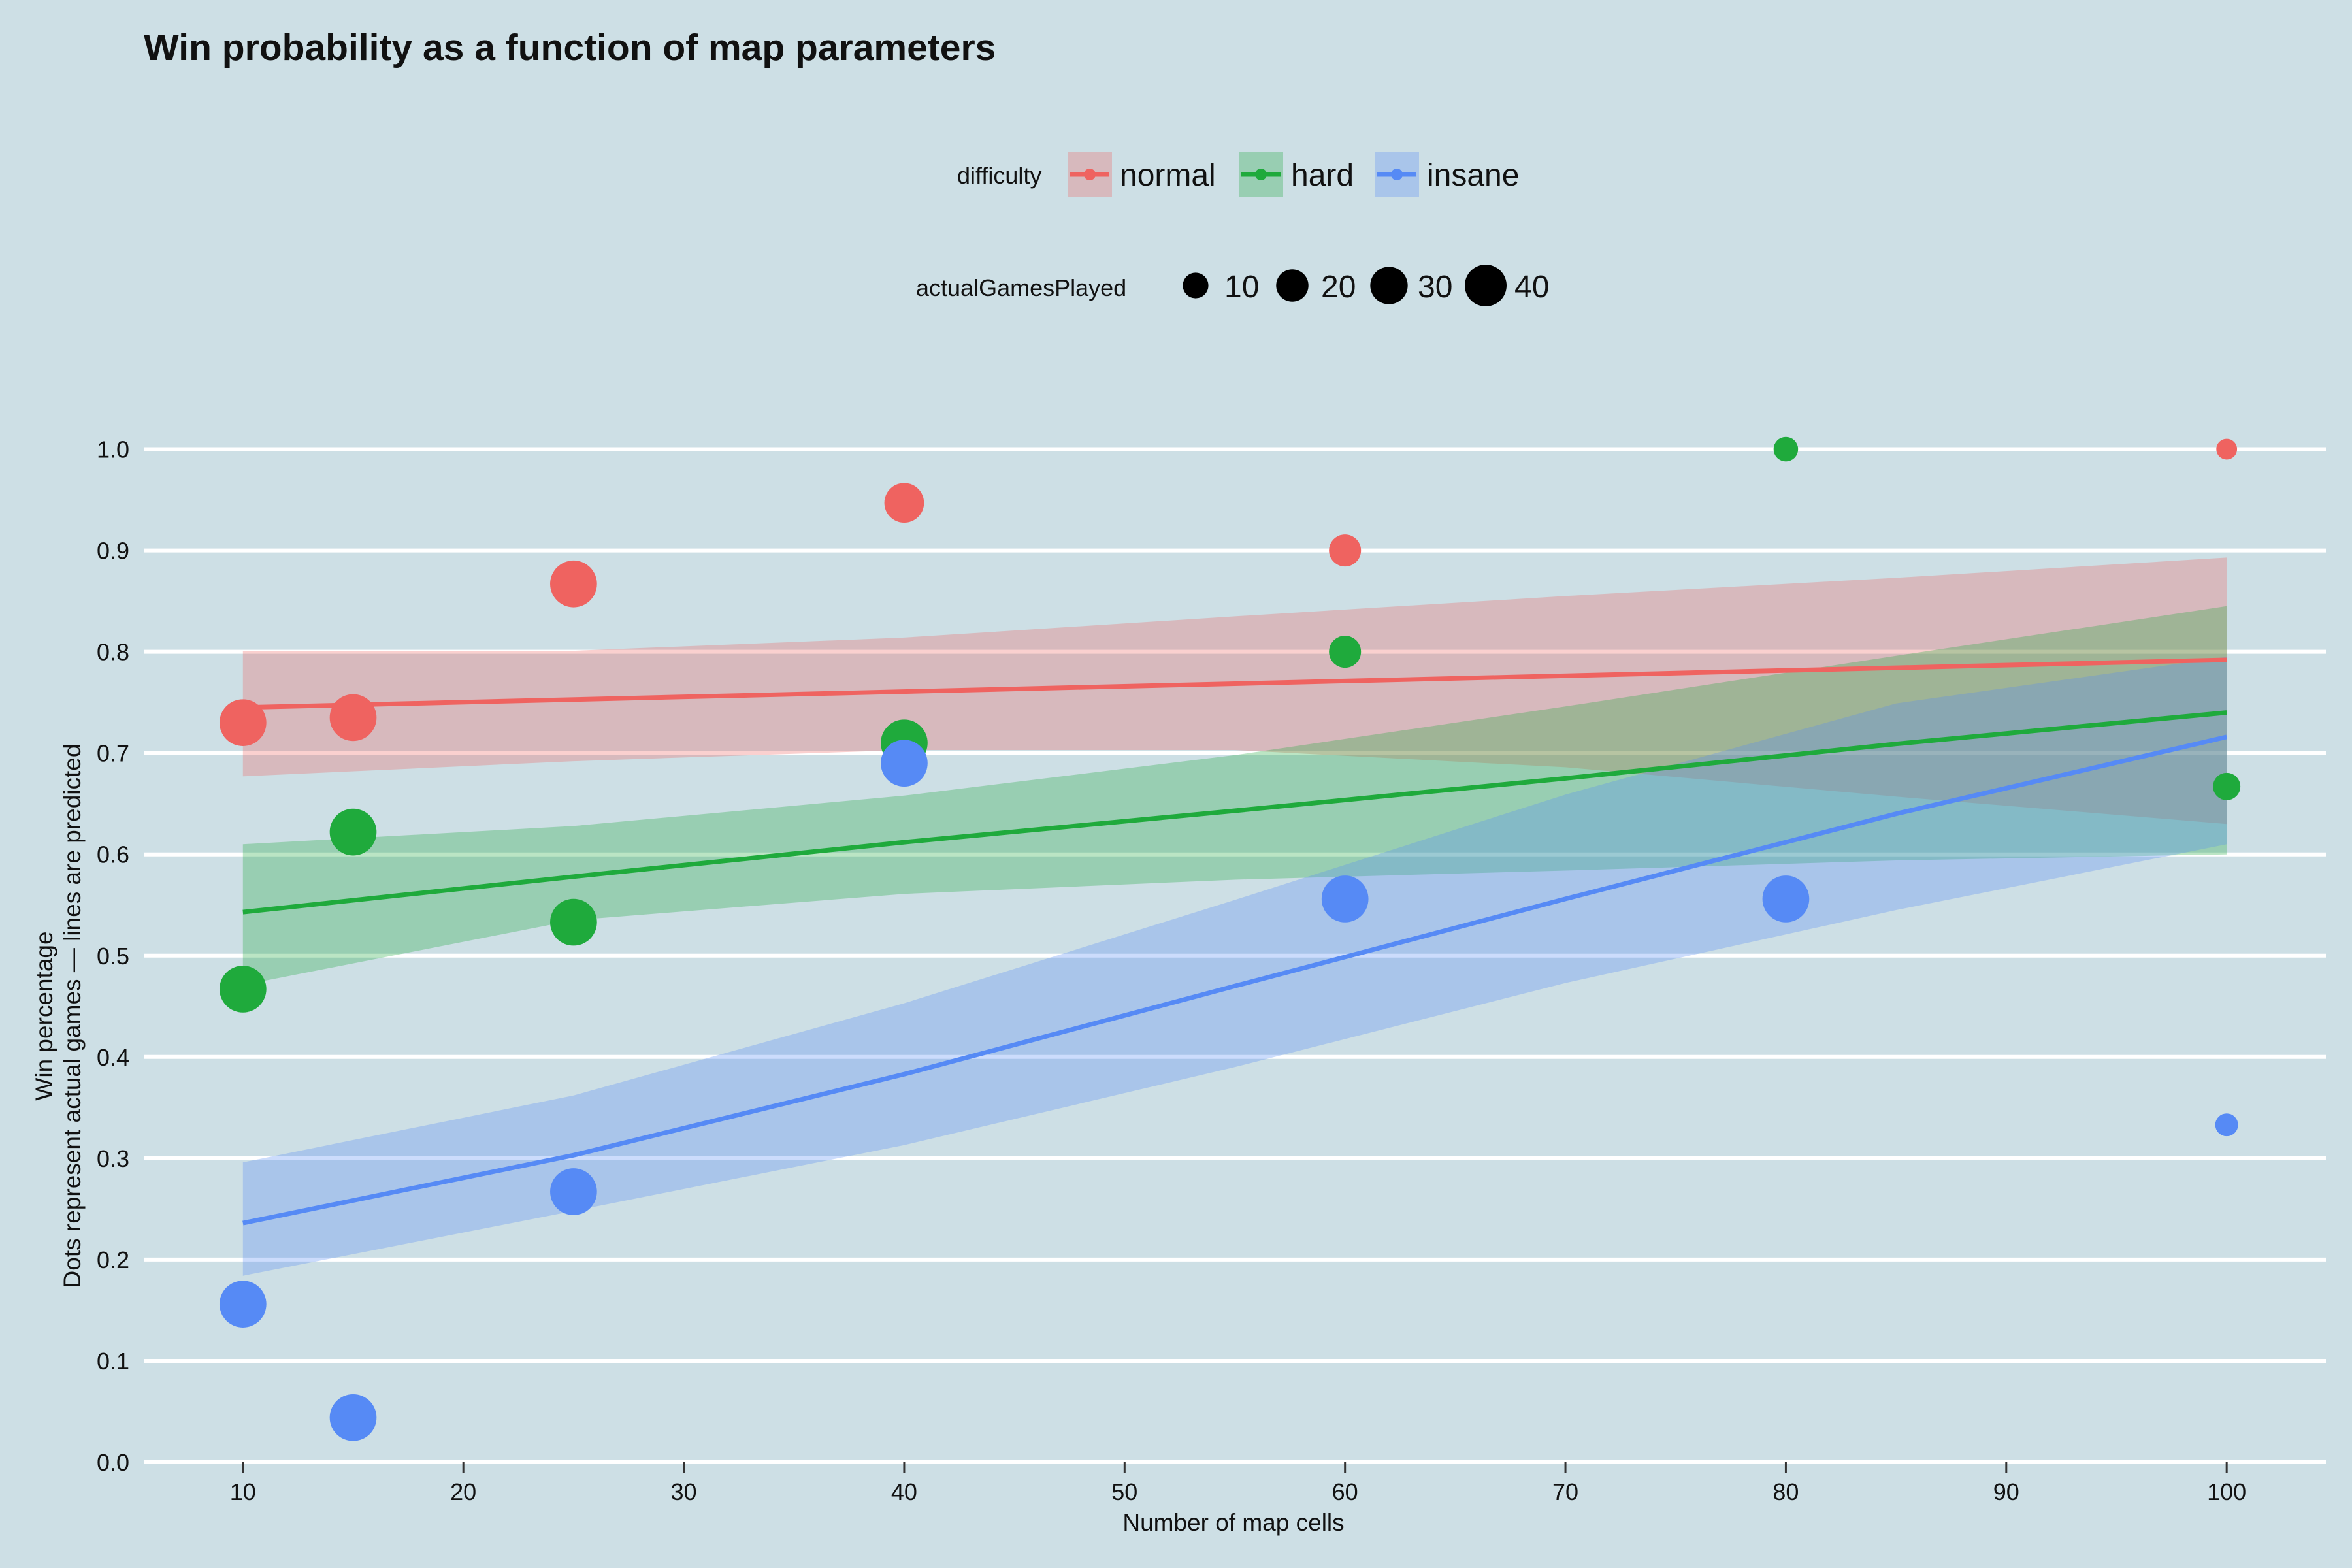 This screenshot has height=1568, width=2352. I want to click on legend-size-label: 10, so click(1241, 287).